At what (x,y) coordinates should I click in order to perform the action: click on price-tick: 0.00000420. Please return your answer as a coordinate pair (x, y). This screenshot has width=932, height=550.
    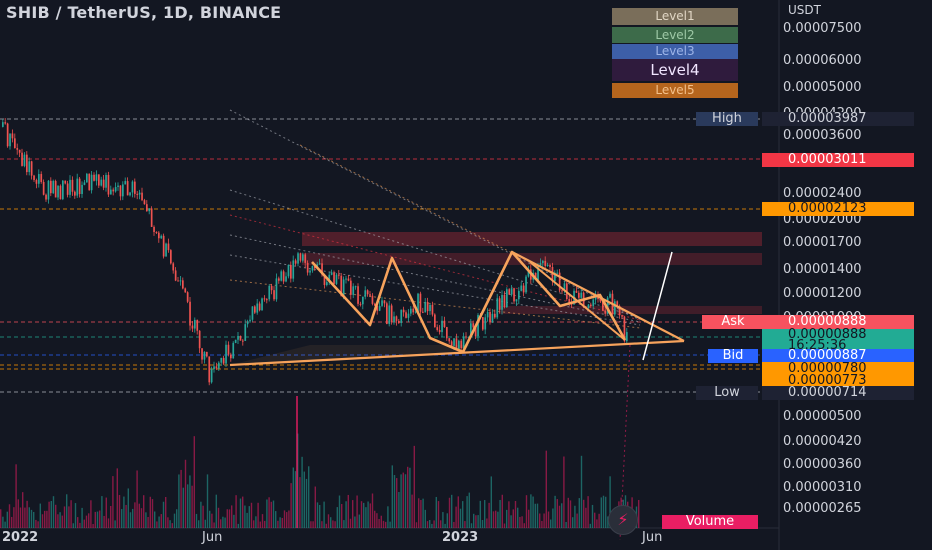
    Looking at the image, I should click on (822, 441).